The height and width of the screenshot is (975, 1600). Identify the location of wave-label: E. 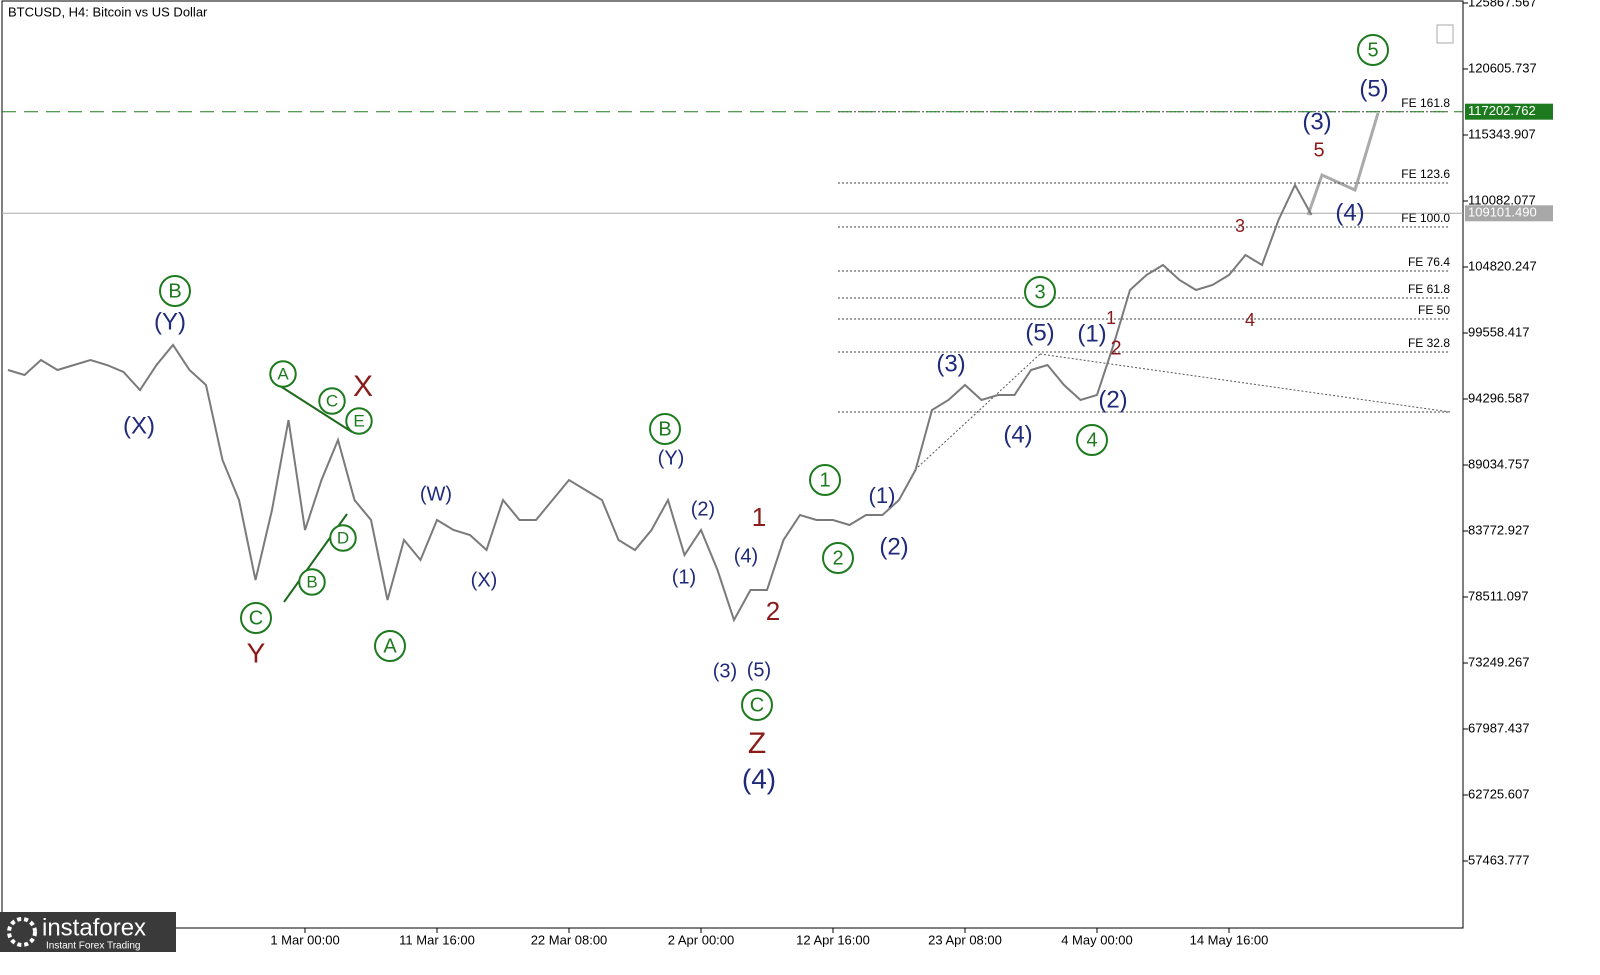
(358, 420).